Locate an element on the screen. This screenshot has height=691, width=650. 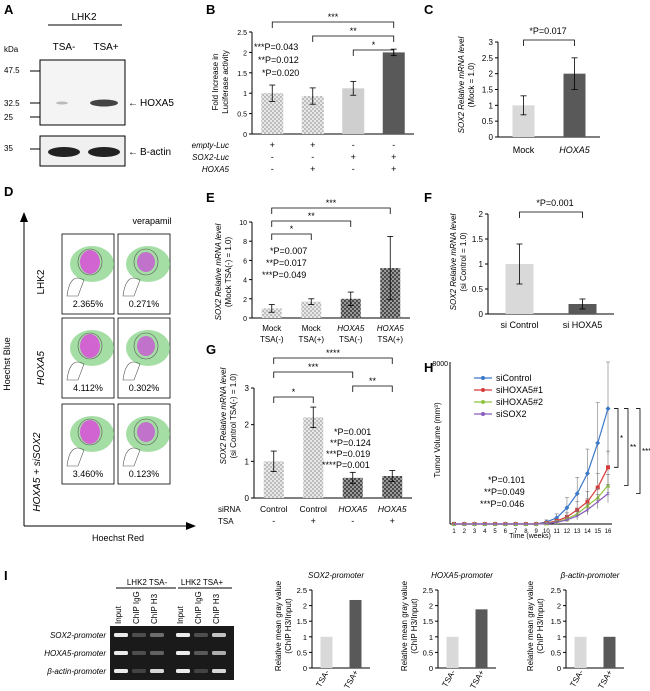
a-lane-tsa-plus: TSA+ is located at coordinates (105, 47).